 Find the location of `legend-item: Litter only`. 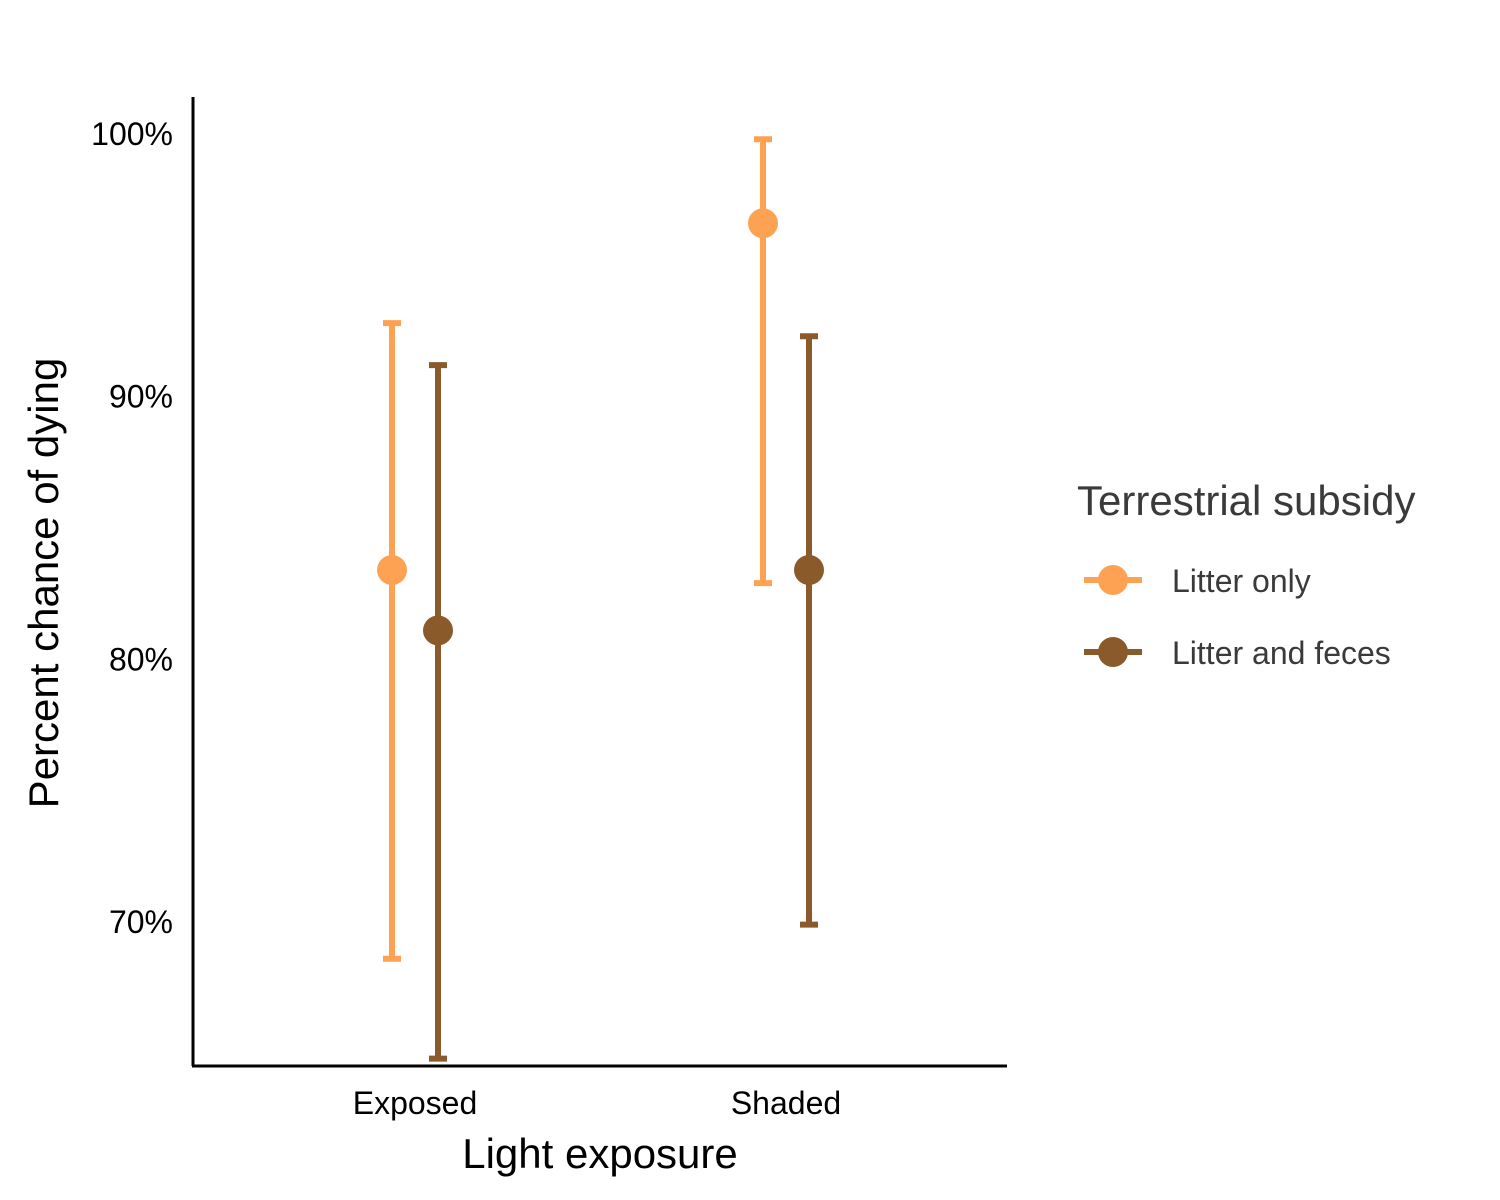

legend-item: Litter only is located at coordinates (1197, 581).